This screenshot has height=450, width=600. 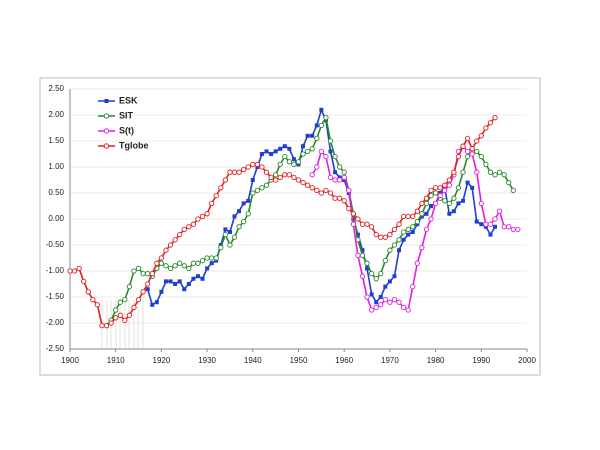 What do you see at coordinates (344, 360) in the screenshot?
I see `x-tick-label: 1960` at bounding box center [344, 360].